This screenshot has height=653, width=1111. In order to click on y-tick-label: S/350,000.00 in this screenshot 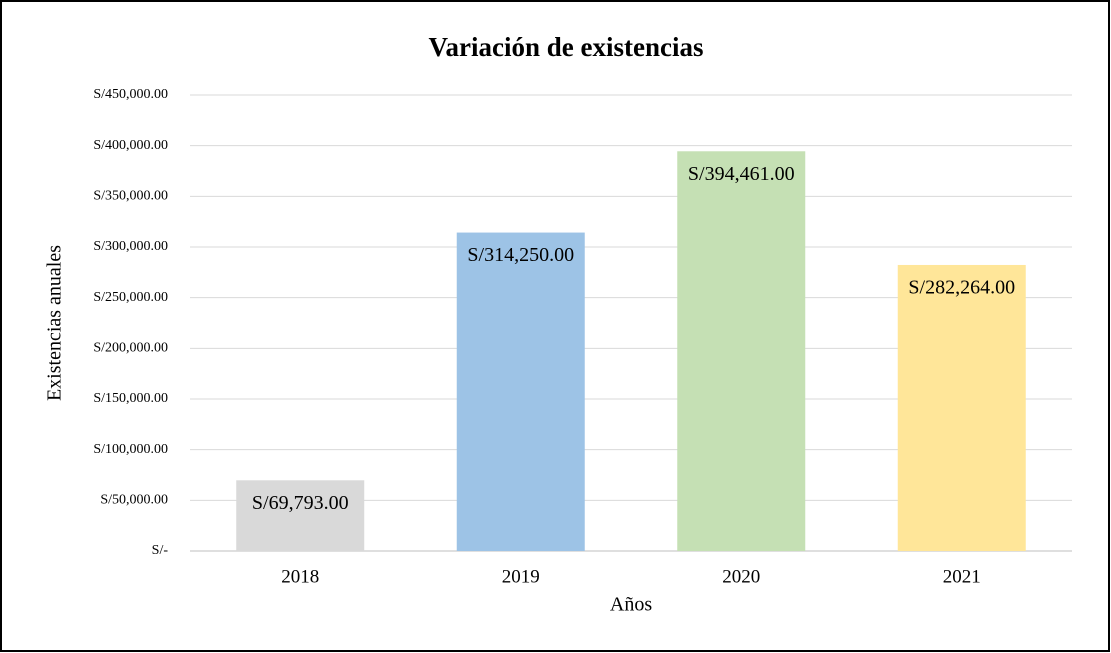, I will do `click(130, 196)`.